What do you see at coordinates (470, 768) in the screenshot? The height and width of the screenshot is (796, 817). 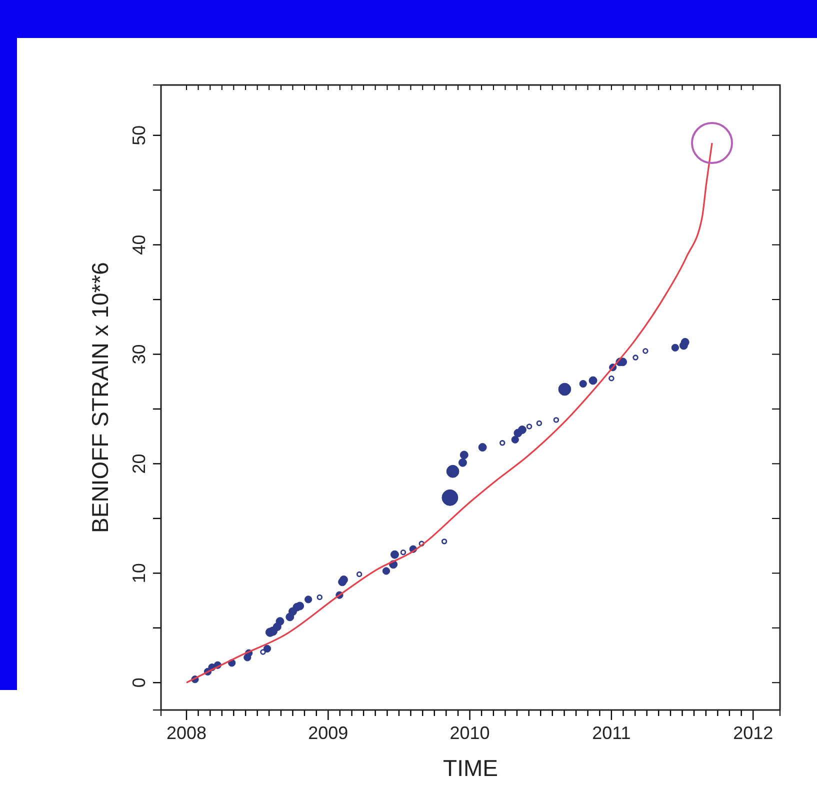 I see `x-axis-title: TIME` at bounding box center [470, 768].